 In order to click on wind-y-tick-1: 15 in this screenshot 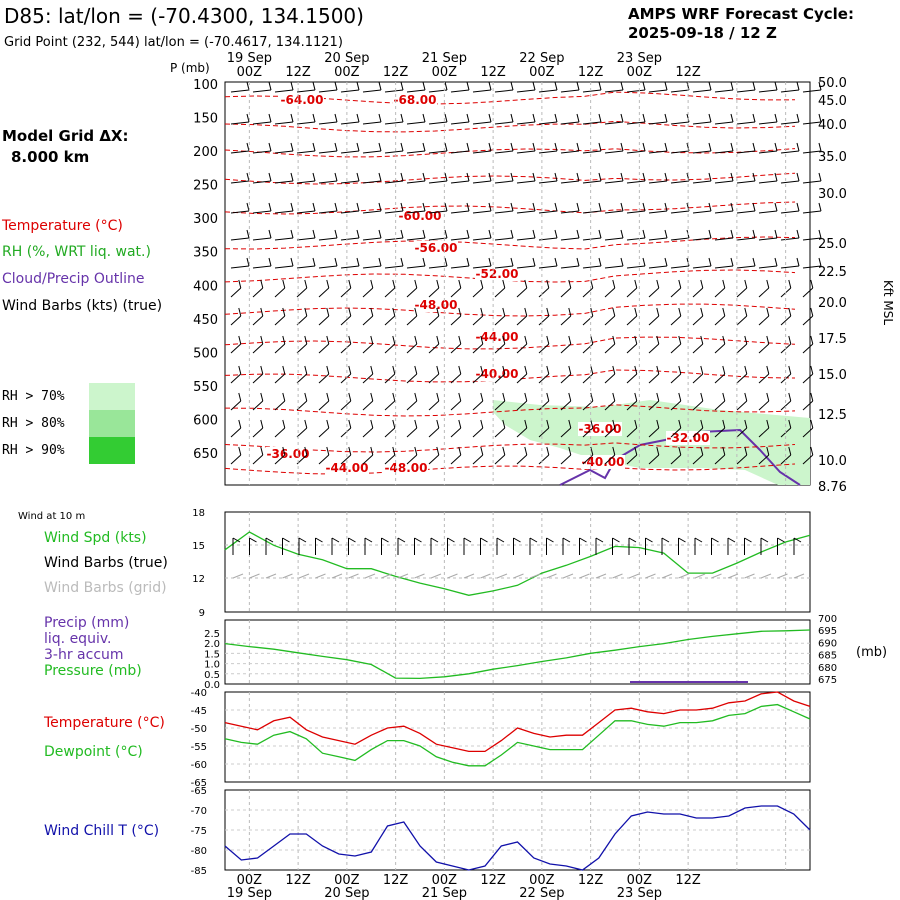, I will do `click(198, 546)`.